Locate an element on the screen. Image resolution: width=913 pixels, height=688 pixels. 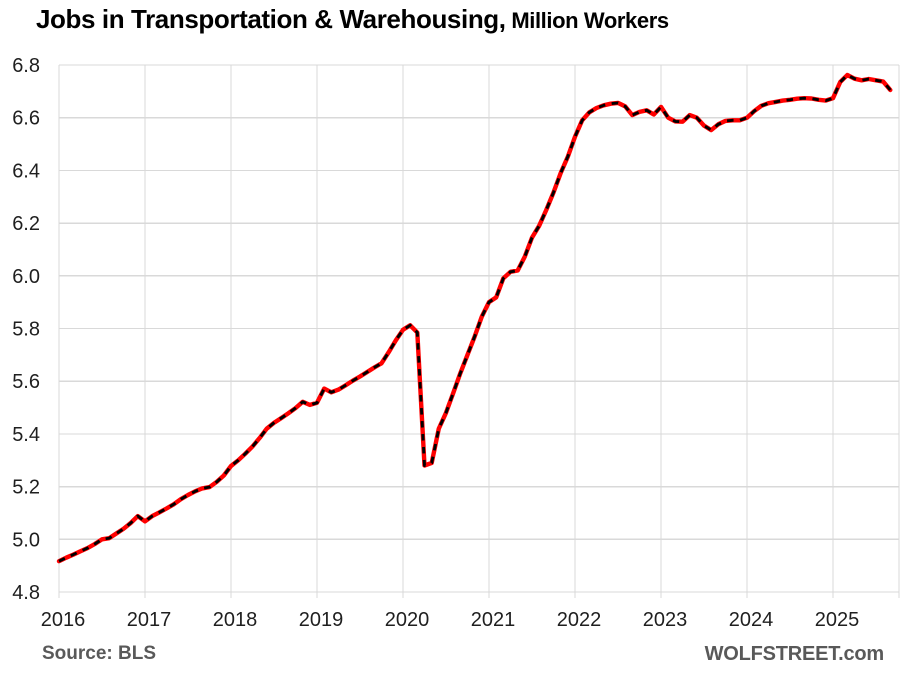
x-tick-label: 2020 is located at coordinates (407, 620).